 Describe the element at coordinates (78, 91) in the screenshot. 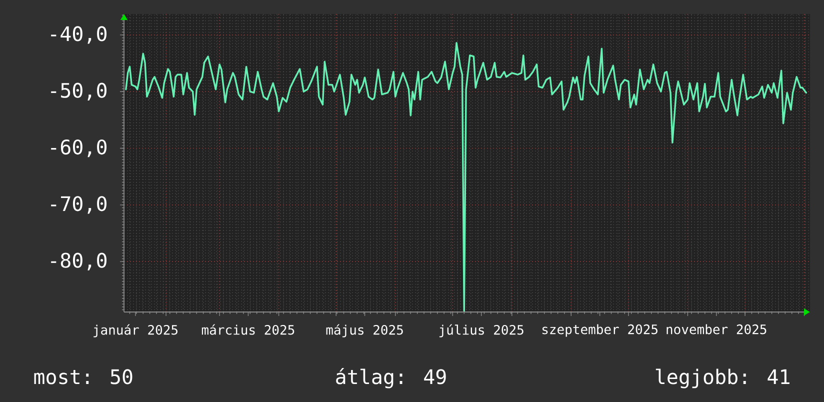

I see `y-tick-label: -50,0` at that location.